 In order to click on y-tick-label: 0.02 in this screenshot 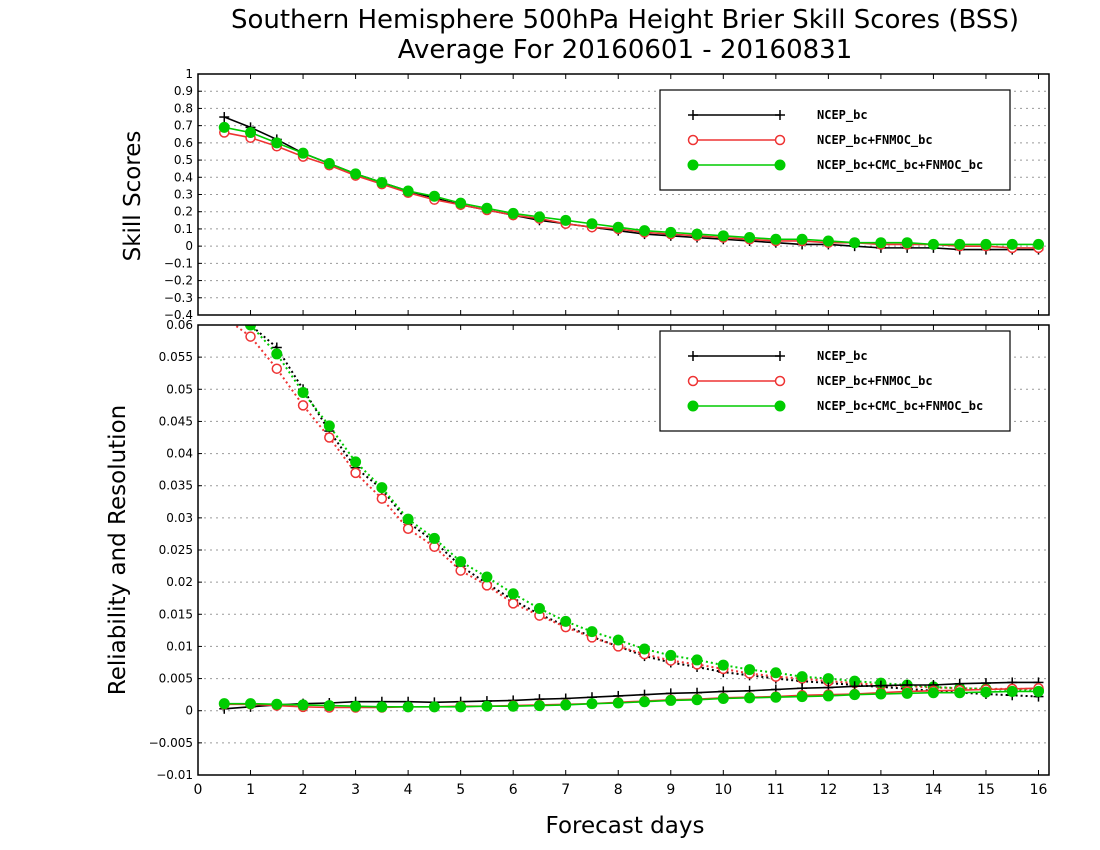, I will do `click(179, 582)`.